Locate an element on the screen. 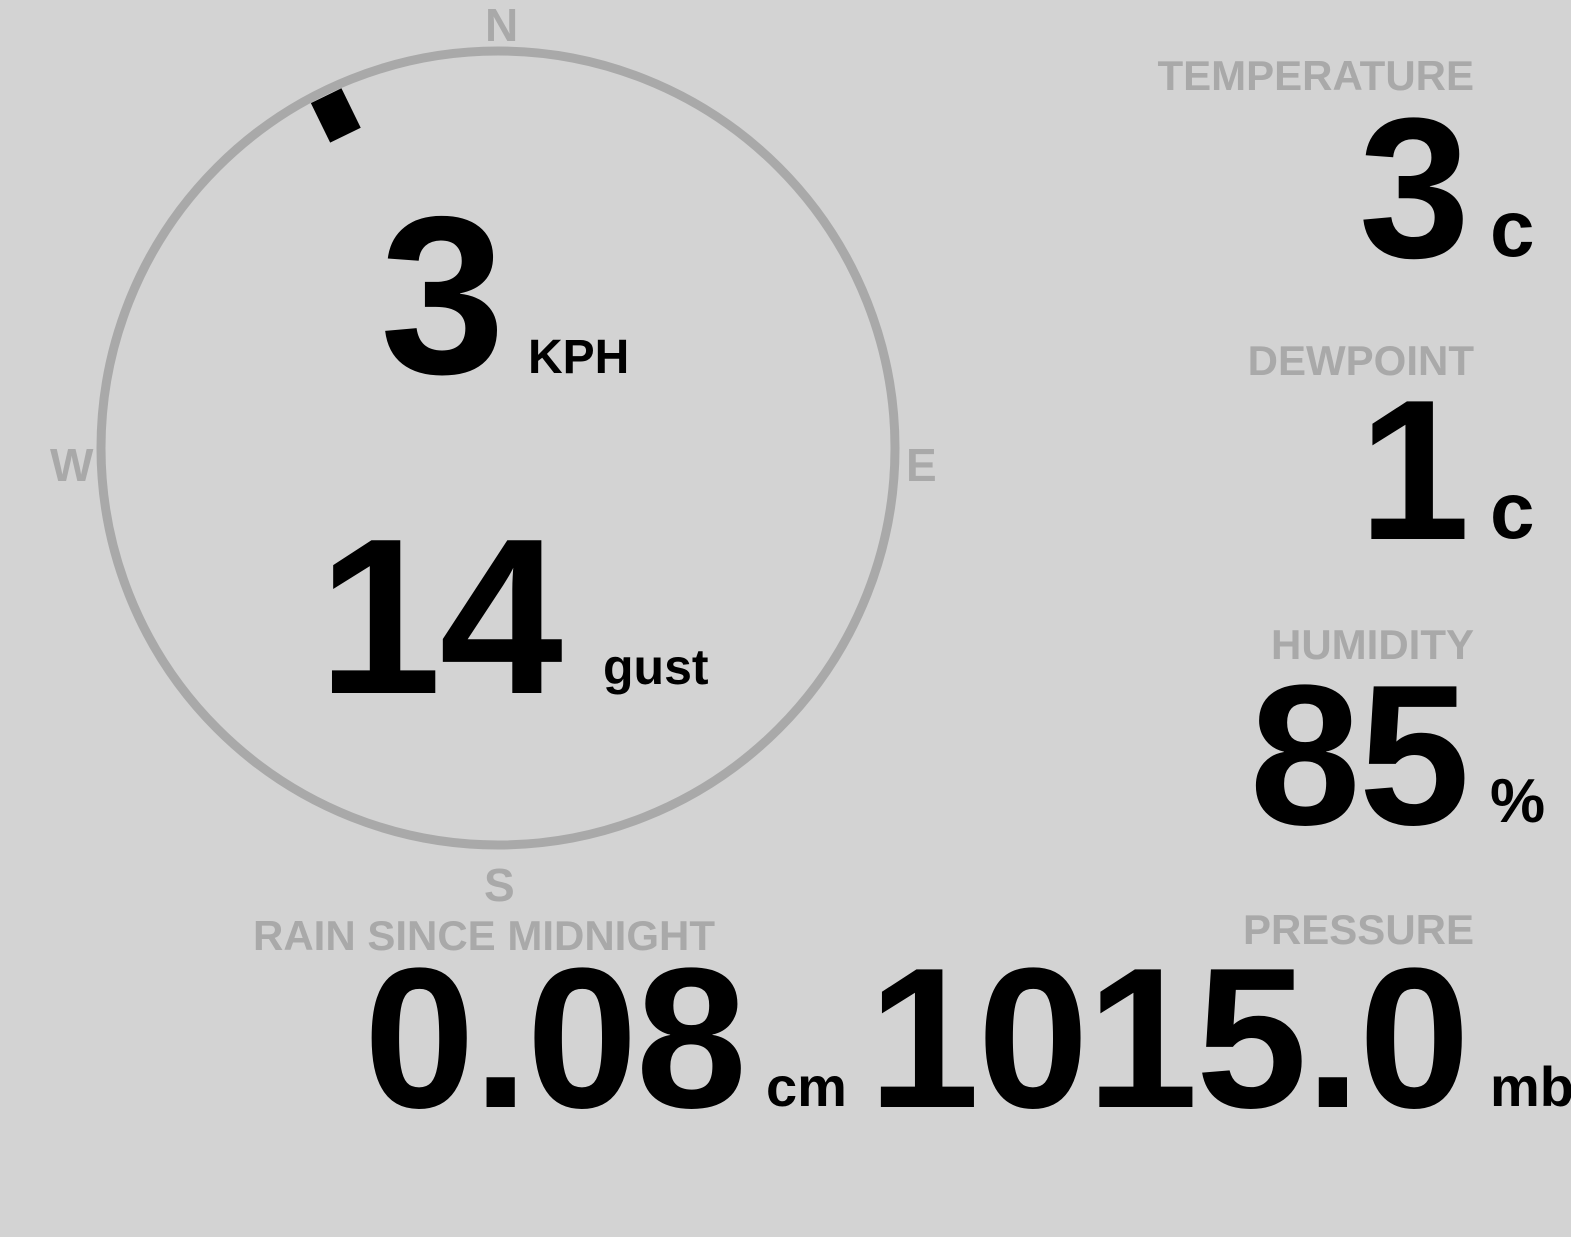 Image resolution: width=1571 pixels, height=1237 pixels. temperature-unit: c is located at coordinates (1512, 228).